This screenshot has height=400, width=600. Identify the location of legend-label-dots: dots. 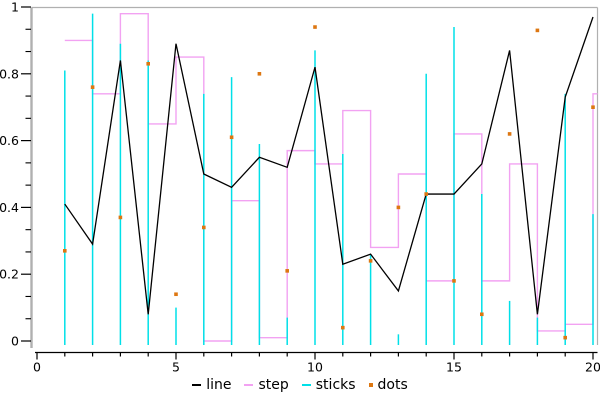
(392, 385).